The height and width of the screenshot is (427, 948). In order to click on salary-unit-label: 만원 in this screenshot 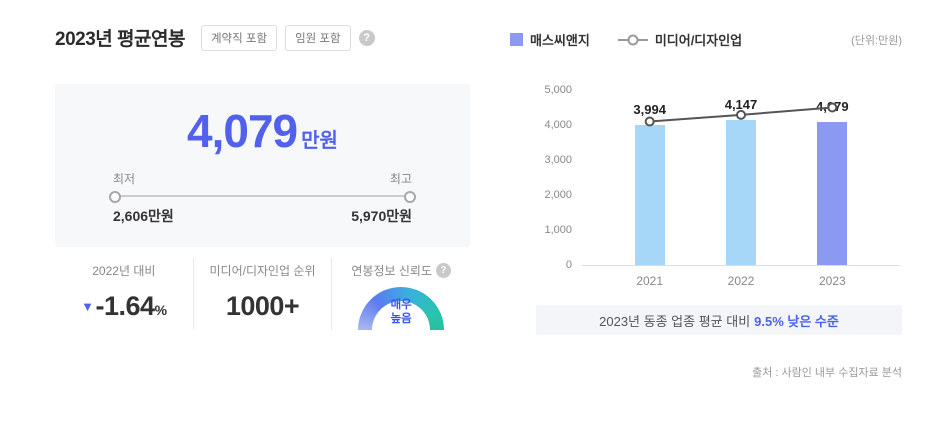, I will do `click(319, 141)`.